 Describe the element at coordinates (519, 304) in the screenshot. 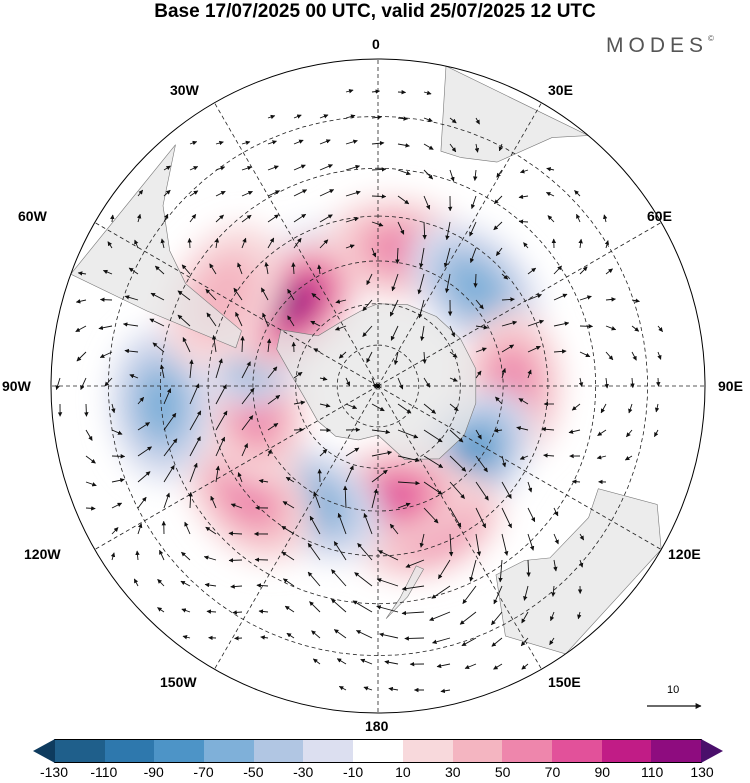

I see `meridian` at that location.